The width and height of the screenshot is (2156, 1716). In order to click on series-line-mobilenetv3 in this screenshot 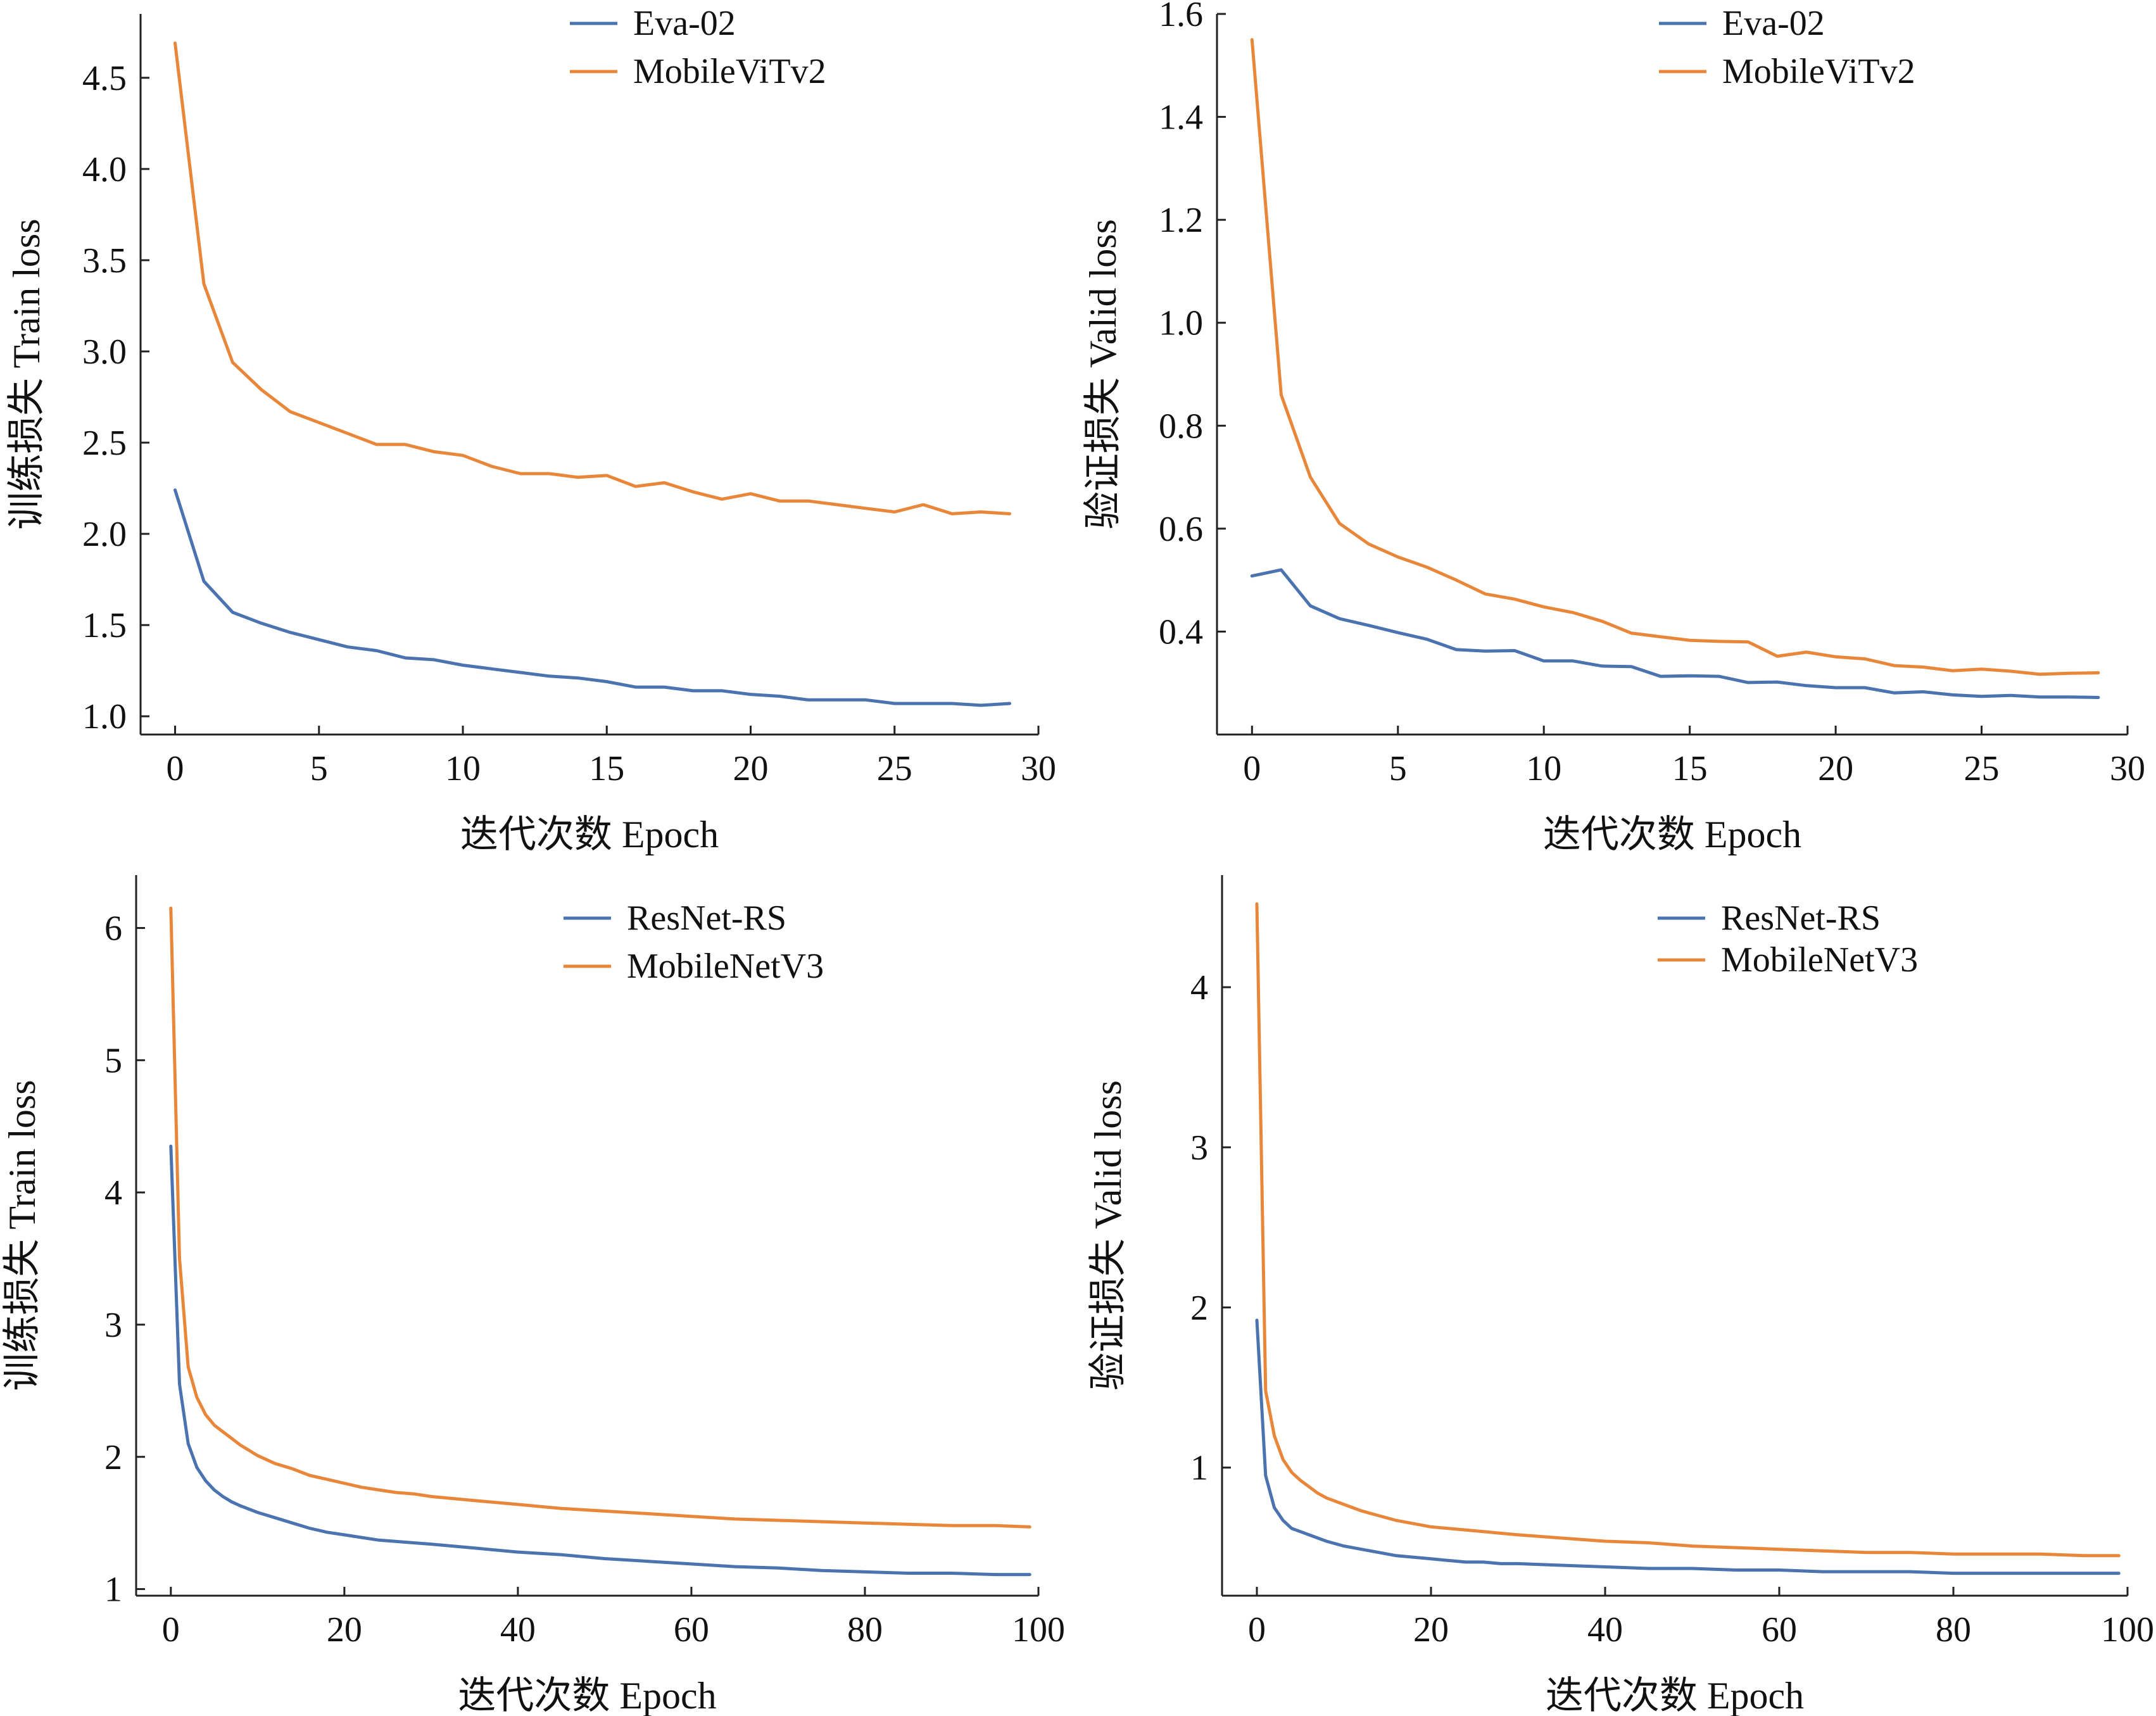, I will do `click(600, 1217)`.